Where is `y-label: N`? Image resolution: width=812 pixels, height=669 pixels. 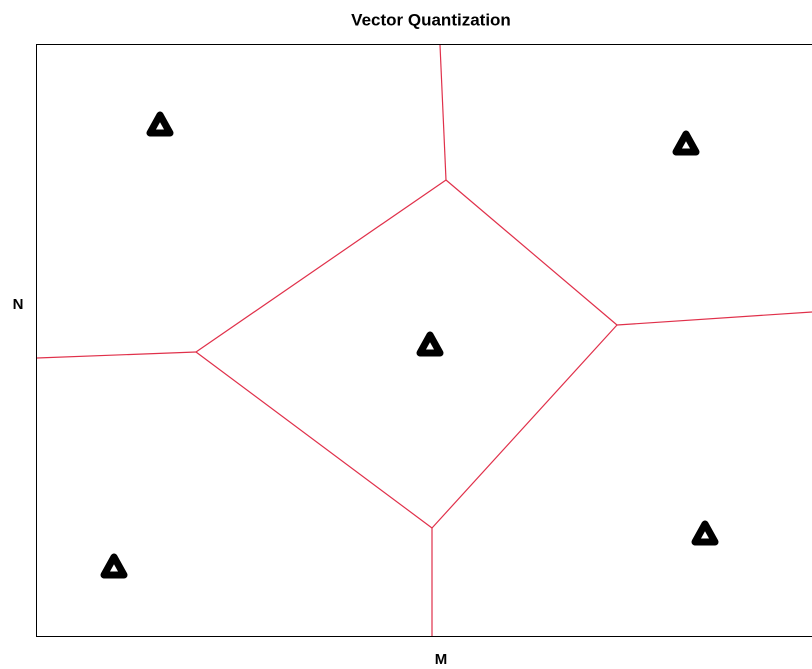 y-label: N is located at coordinates (18, 304).